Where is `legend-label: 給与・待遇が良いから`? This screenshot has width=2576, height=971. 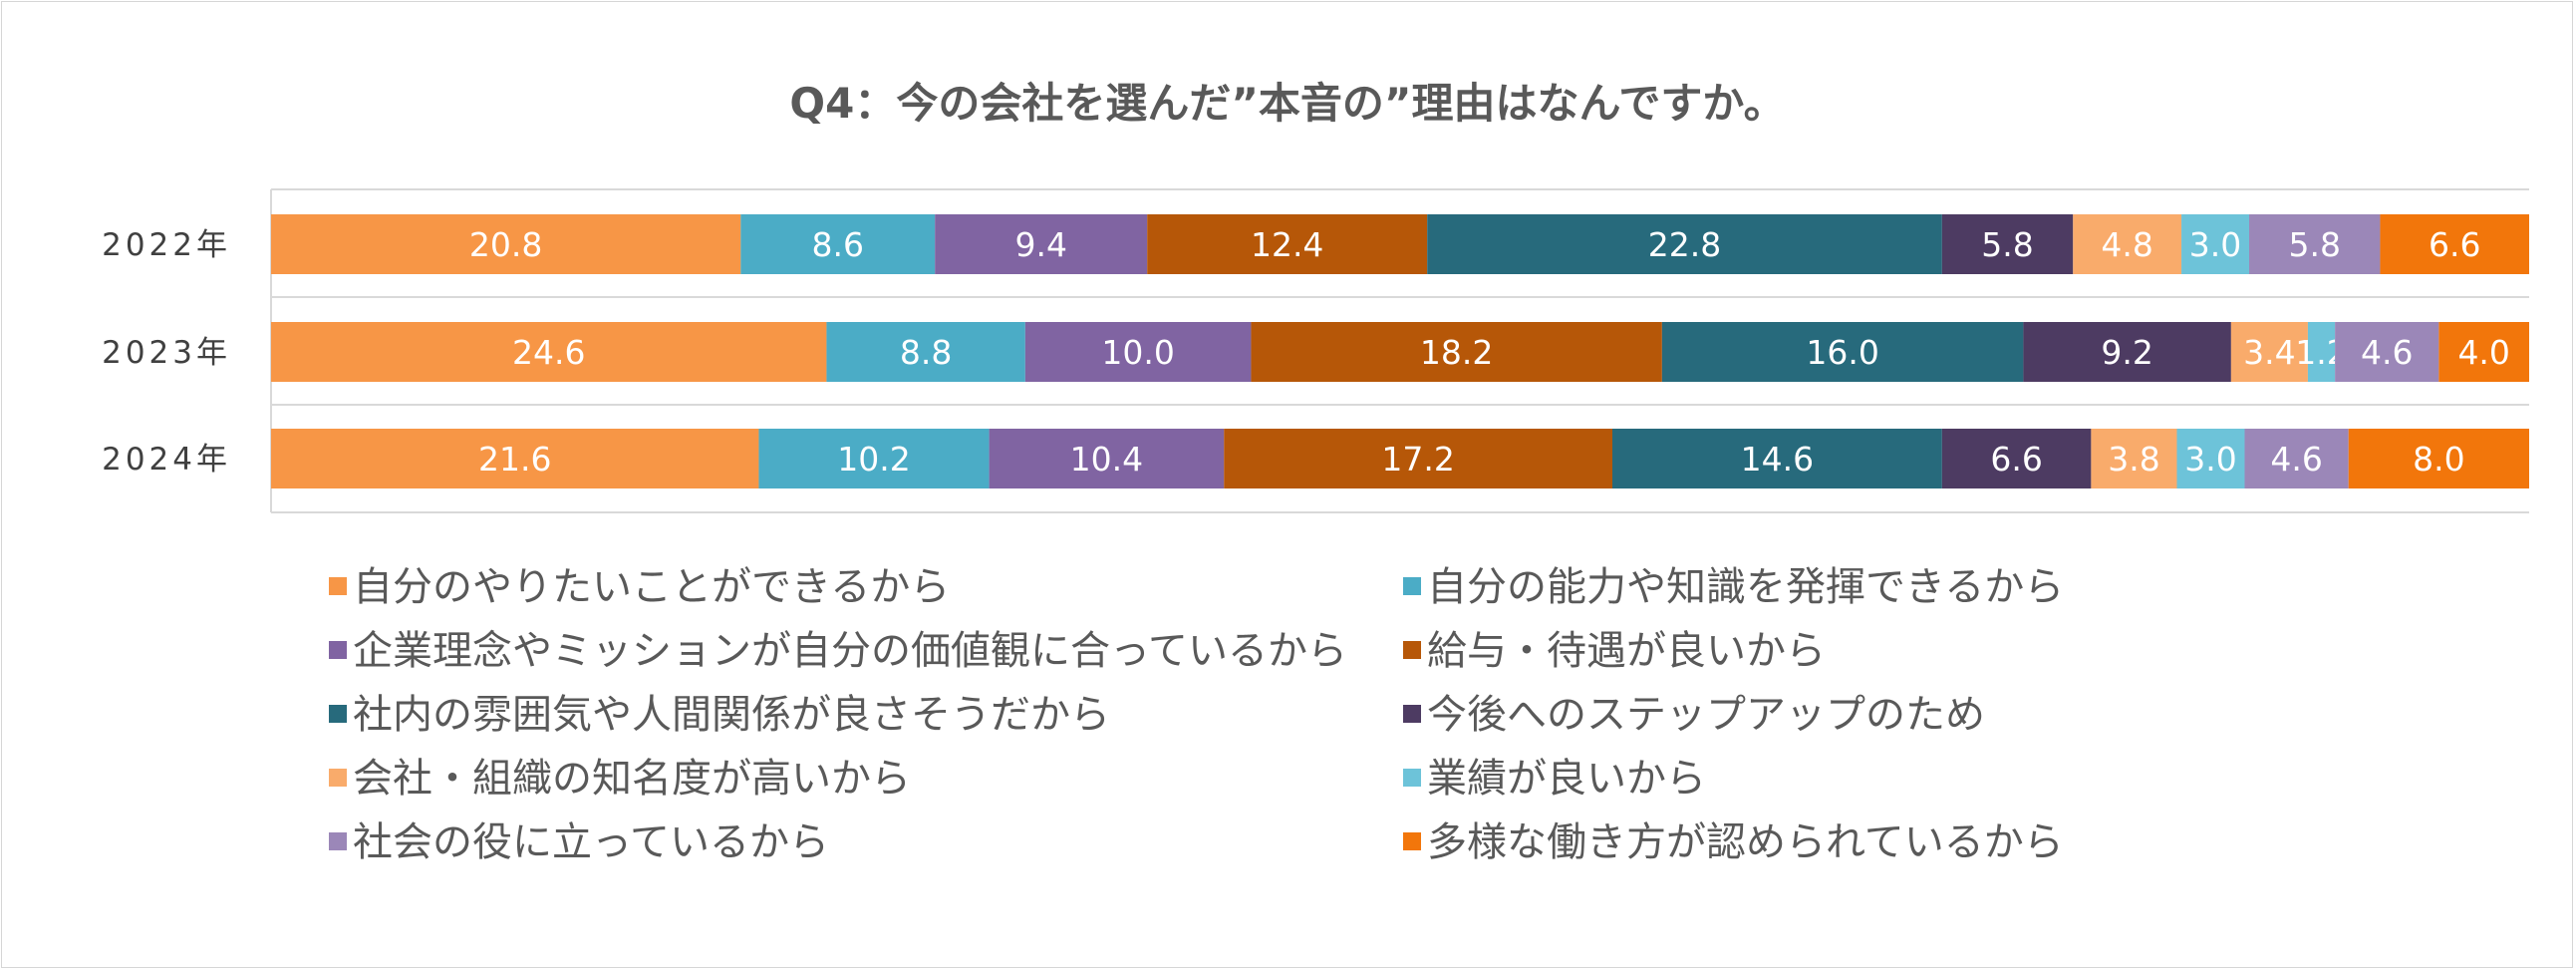
legend-label: 給与・待遇が良いから is located at coordinates (1626, 651).